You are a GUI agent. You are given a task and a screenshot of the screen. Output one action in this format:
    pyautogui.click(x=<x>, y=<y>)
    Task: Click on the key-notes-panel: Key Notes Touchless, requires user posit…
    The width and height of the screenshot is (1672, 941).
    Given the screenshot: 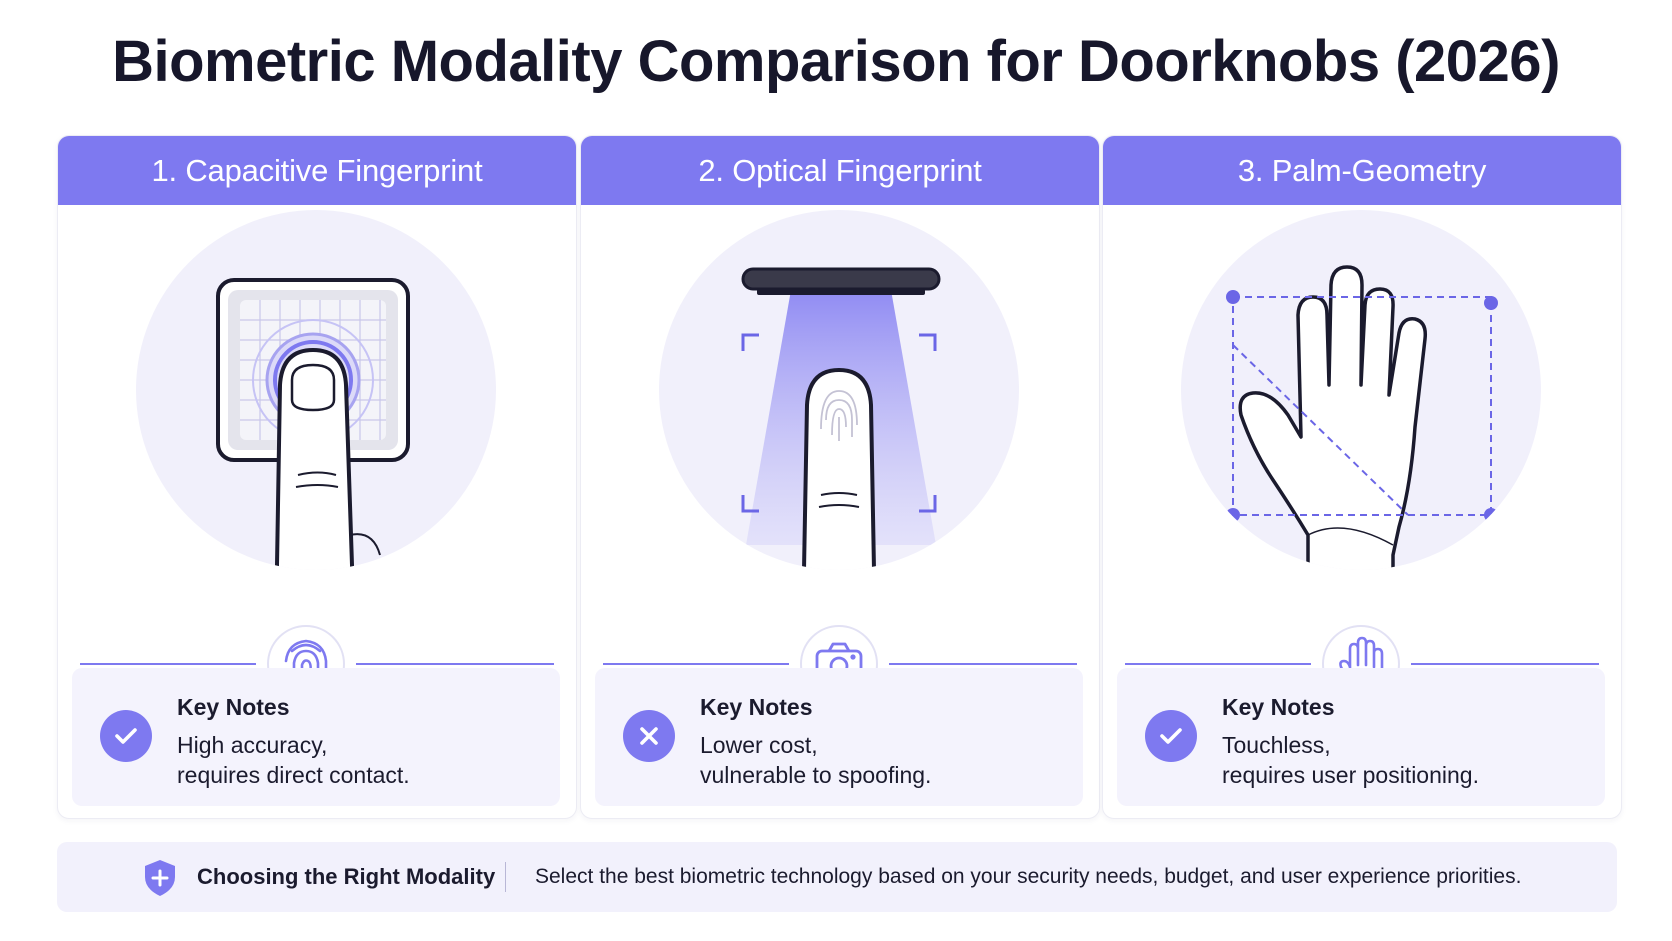 What is the action you would take?
    pyautogui.click(x=1361, y=737)
    